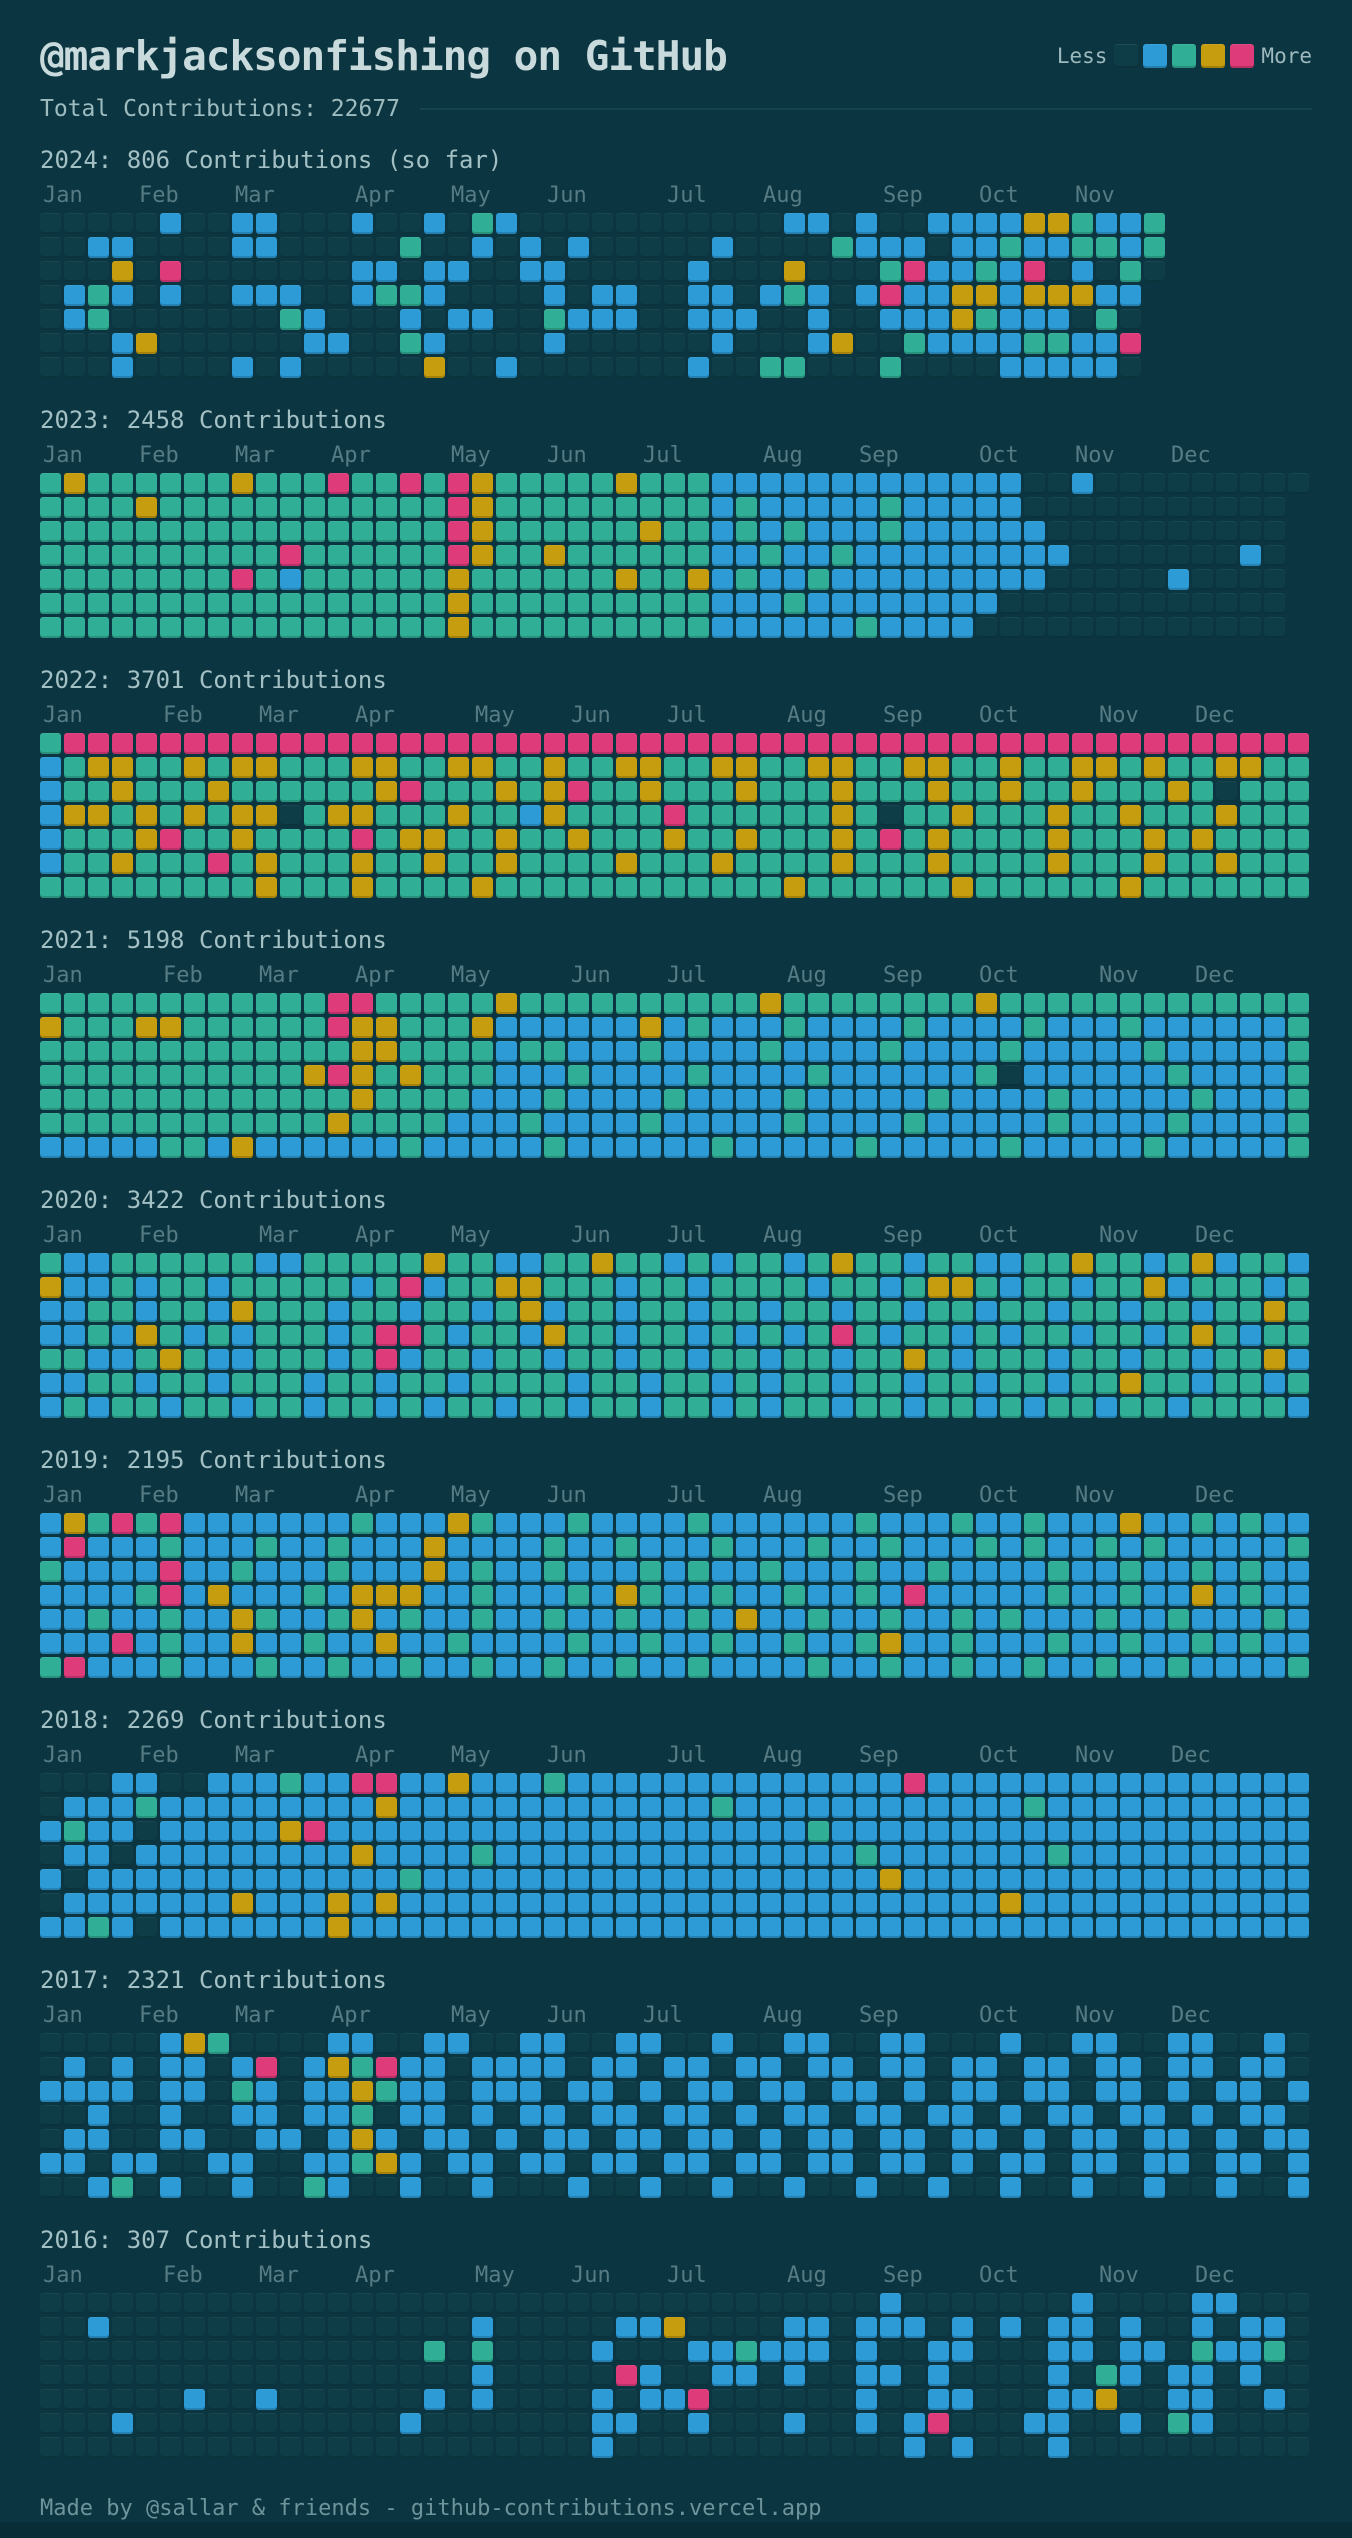 Image resolution: width=1352 pixels, height=2538 pixels. What do you see at coordinates (676, 1077) in the screenshot?
I see `contribution-grid` at bounding box center [676, 1077].